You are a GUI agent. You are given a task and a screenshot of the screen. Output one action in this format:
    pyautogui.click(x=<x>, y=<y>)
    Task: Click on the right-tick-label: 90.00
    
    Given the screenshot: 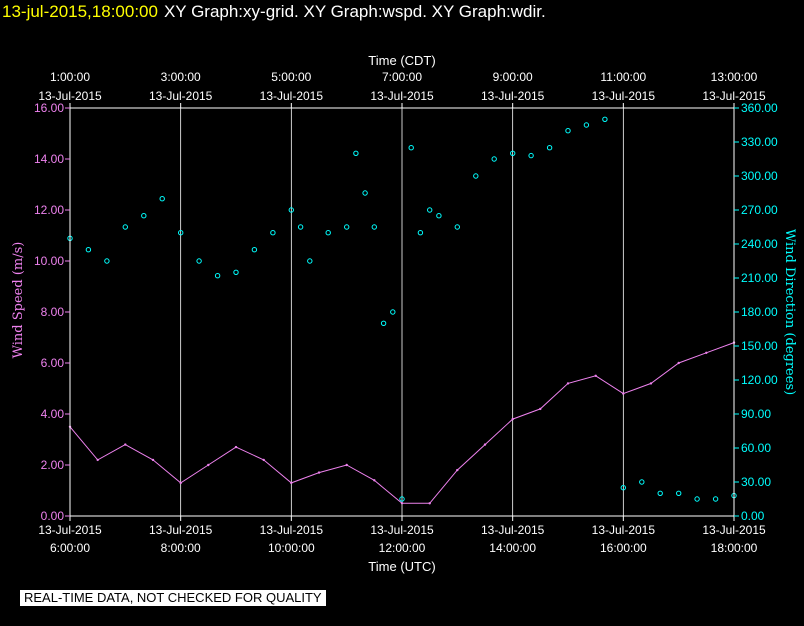 What is the action you would take?
    pyautogui.click(x=756, y=414)
    